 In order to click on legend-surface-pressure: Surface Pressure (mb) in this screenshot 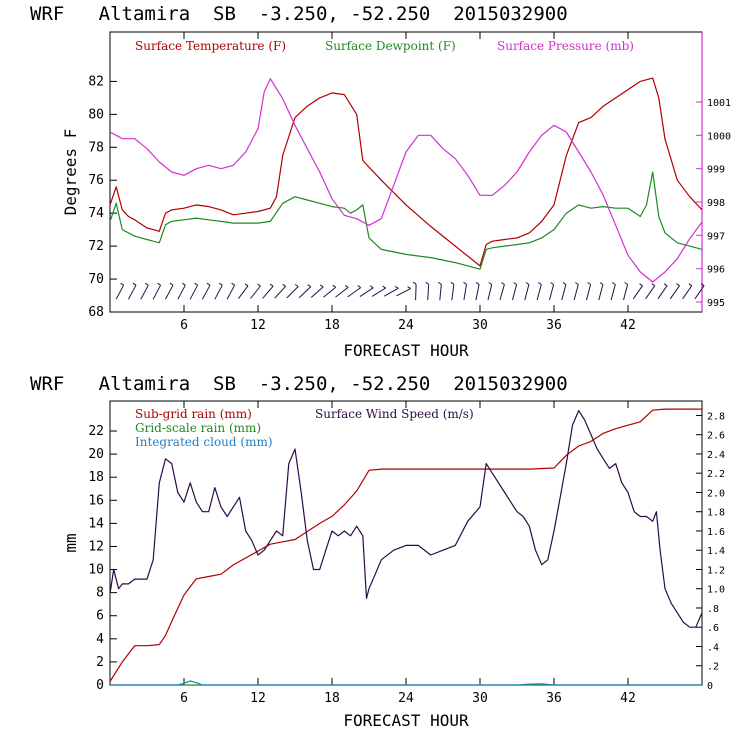, I will do `click(565, 46)`.